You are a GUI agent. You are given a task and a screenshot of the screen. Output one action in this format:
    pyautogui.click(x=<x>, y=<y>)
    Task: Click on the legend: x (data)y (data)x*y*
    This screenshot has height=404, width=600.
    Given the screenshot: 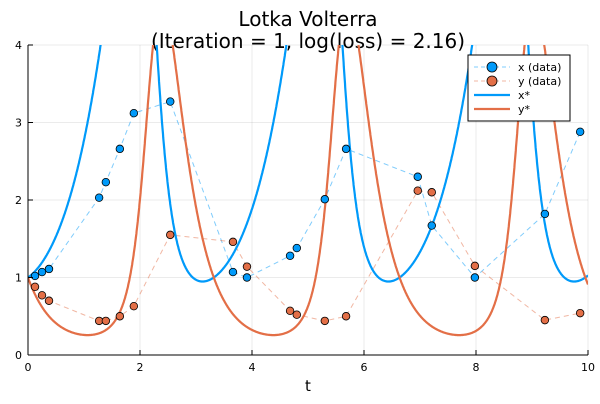 What is the action you would take?
    pyautogui.click(x=519, y=88)
    